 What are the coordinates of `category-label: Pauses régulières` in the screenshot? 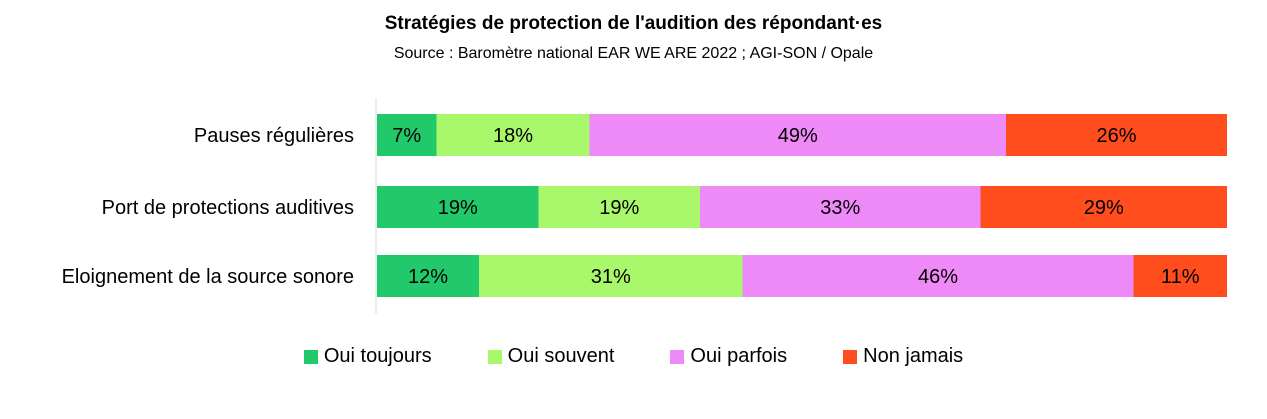 It's located at (274, 136).